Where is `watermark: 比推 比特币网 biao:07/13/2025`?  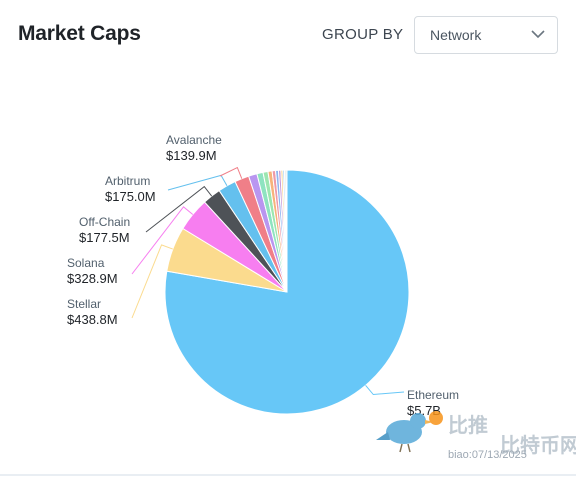 watermark: 比推 比特币网 biao:07/13/2025 is located at coordinates (476, 436).